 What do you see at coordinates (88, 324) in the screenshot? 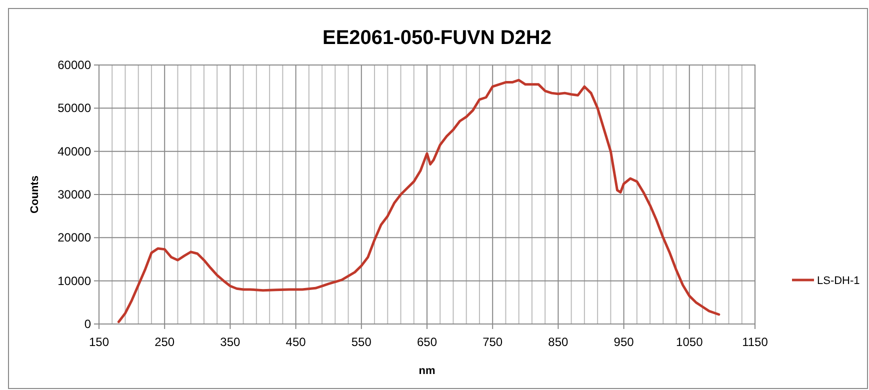
I see `y-tick-label: 0` at bounding box center [88, 324].